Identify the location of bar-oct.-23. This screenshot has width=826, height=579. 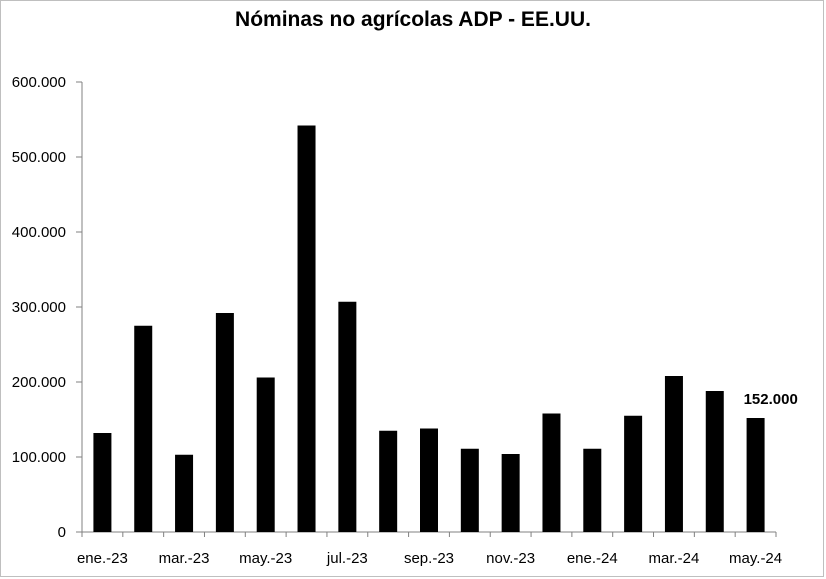
(469, 490).